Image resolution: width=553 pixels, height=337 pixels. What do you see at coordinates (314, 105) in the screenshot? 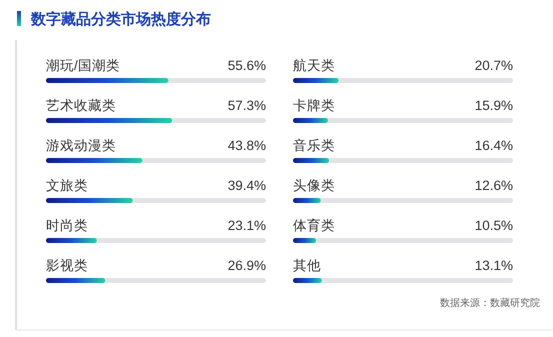
I see `y-tick-label: 卡牌类` at bounding box center [314, 105].